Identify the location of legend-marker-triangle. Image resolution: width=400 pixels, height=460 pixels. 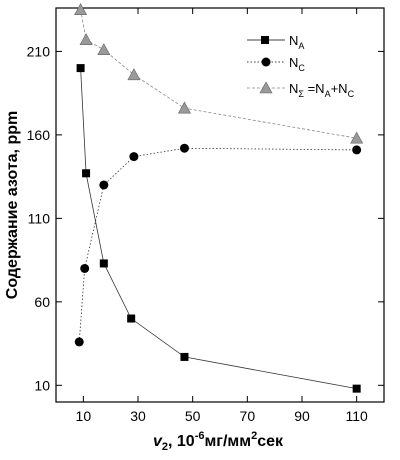
(266, 87).